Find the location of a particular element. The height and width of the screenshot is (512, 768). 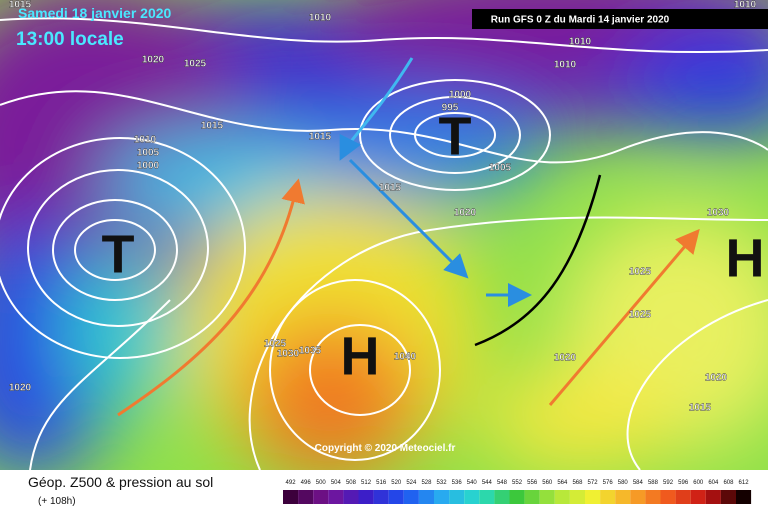

scale-label: 536 is located at coordinates (457, 483).